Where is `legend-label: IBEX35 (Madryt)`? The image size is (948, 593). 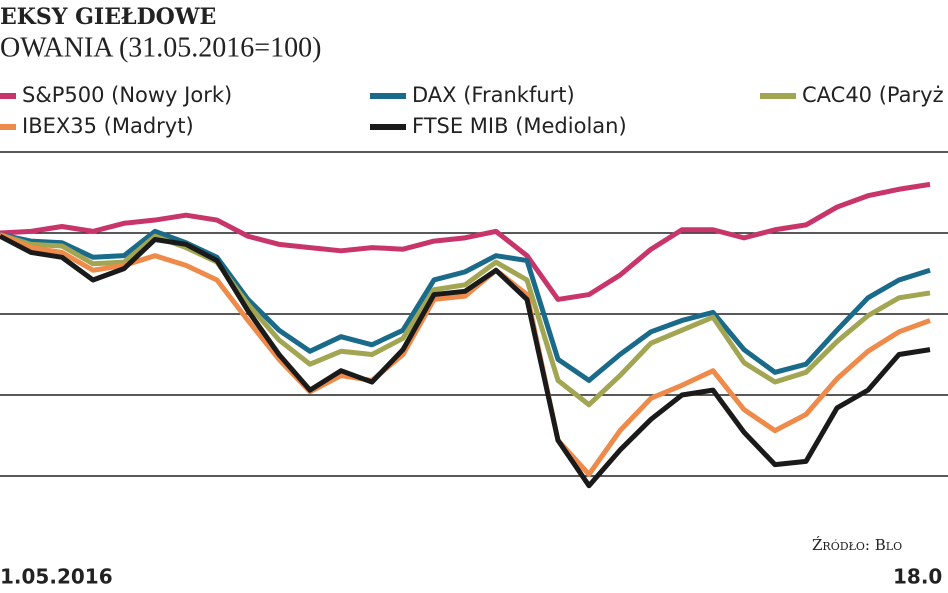
legend-label: IBEX35 (Madryt) is located at coordinates (108, 126).